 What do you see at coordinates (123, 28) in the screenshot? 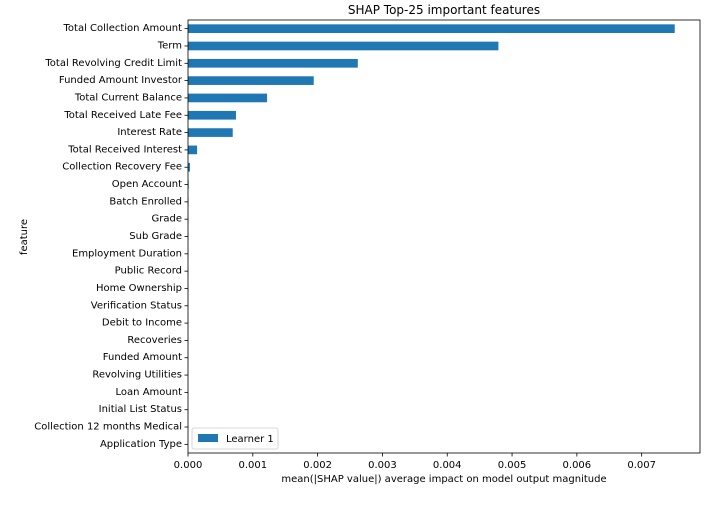
I see `y-tick-label: Total Collection Amount` at bounding box center [123, 28].